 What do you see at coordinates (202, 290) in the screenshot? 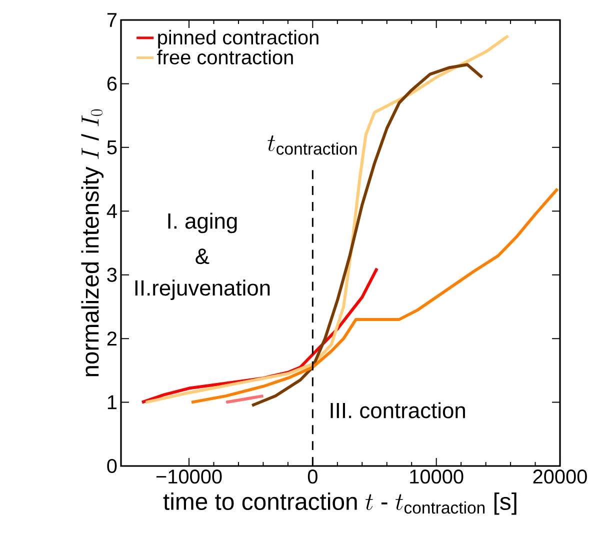
I see `annotation: II.rejuvenation` at bounding box center [202, 290].